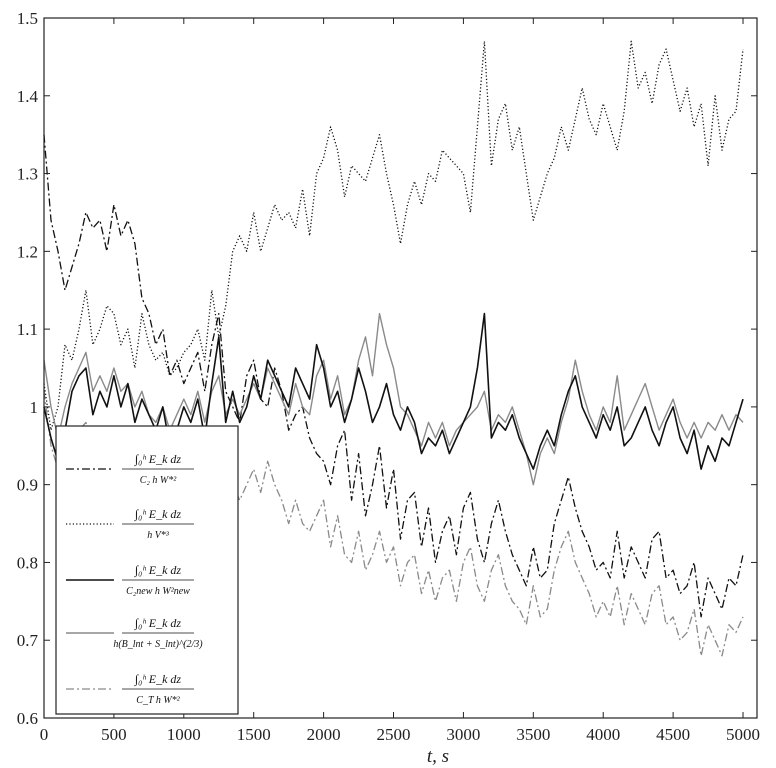 The height and width of the screenshot is (768, 776). What do you see at coordinates (27, 562) in the screenshot?
I see `y-tick-label: 0.8` at bounding box center [27, 562].